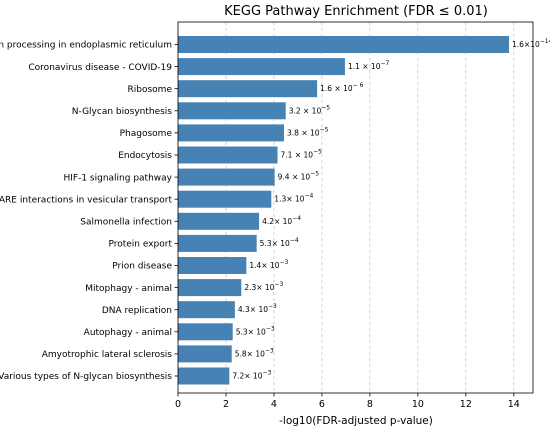 The image size is (550, 430). I want to click on category-label: Ribosome, so click(150, 90).